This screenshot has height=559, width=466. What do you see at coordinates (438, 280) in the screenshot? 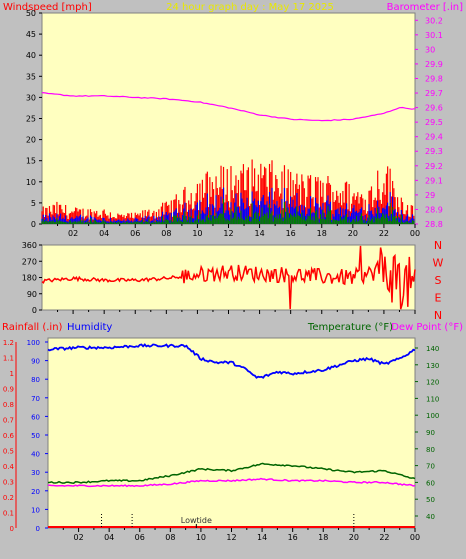
I see `compass-label: S` at bounding box center [438, 280].